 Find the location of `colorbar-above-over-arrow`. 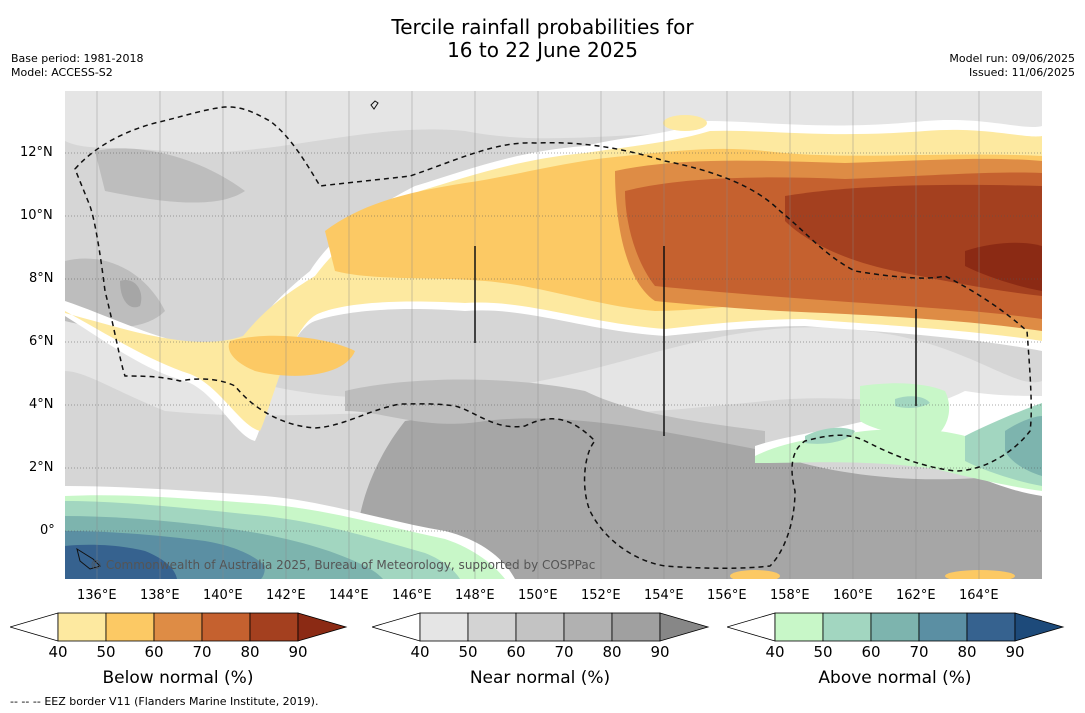

colorbar-above-over-arrow is located at coordinates (1039, 627).